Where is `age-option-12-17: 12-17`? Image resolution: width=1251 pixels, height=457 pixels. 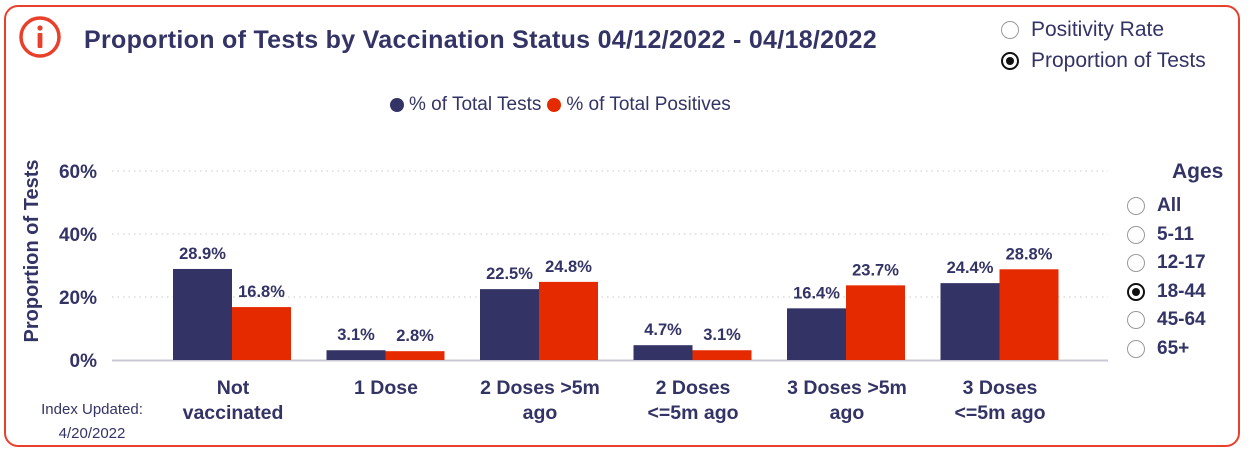
age-option-12-17: 12-17 is located at coordinates (1175, 263).